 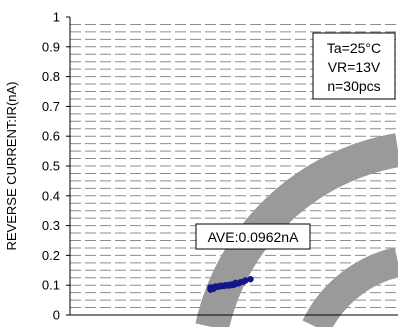 What do you see at coordinates (51, 225) in the screenshot?
I see `y-tick-label: 0.3` at bounding box center [51, 225].